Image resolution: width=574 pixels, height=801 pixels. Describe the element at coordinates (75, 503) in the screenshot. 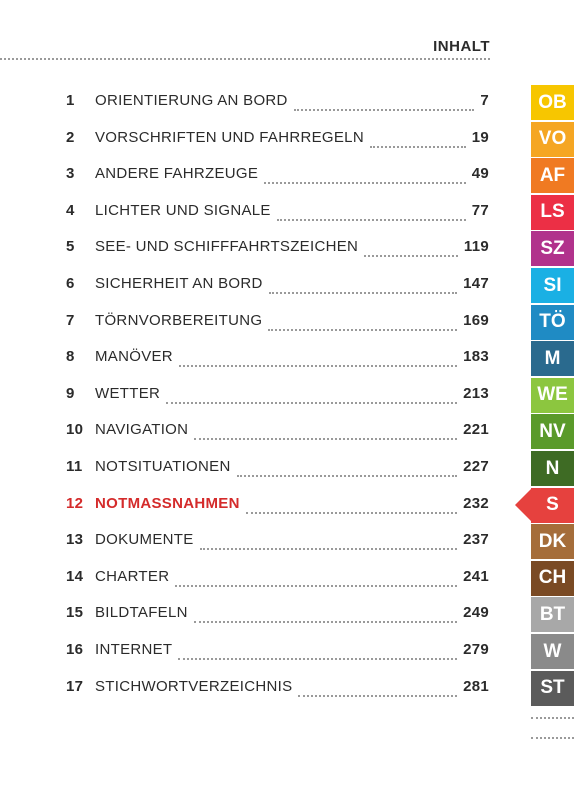

I see `chapter-number: 12` at that location.